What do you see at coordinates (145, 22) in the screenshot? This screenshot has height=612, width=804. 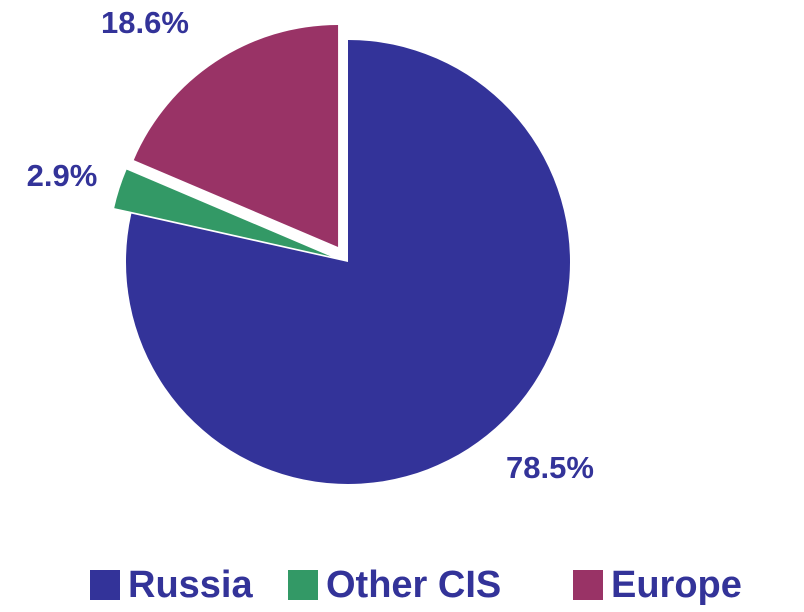 I see `value-label: 18.6%` at bounding box center [145, 22].